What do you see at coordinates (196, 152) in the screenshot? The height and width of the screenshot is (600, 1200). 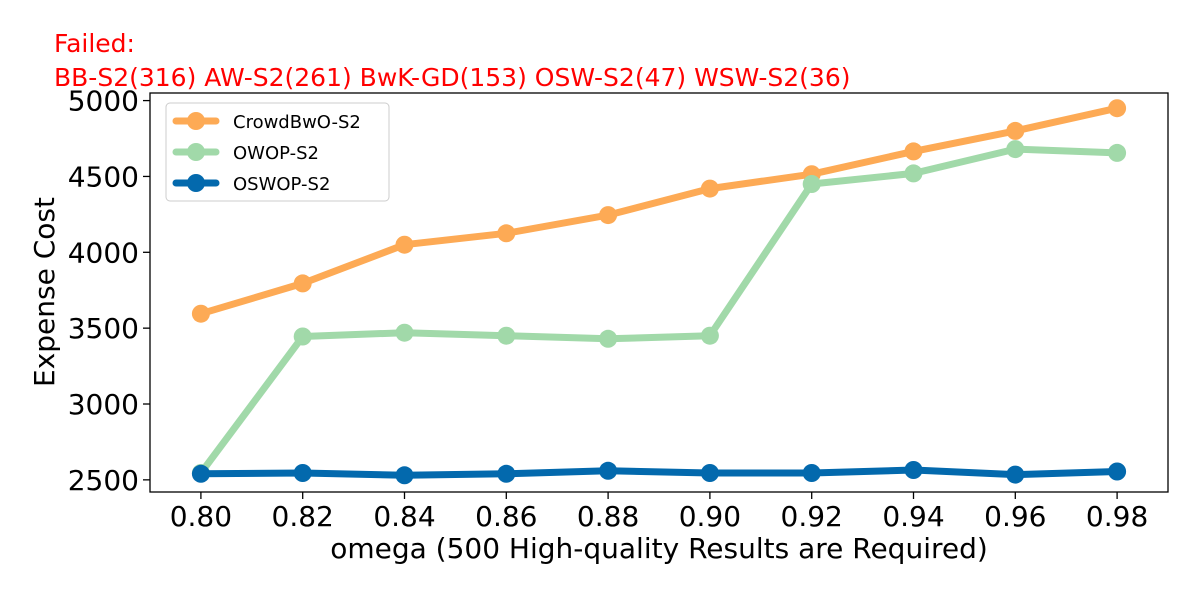 I see `legend-marker-owop-s2` at bounding box center [196, 152].